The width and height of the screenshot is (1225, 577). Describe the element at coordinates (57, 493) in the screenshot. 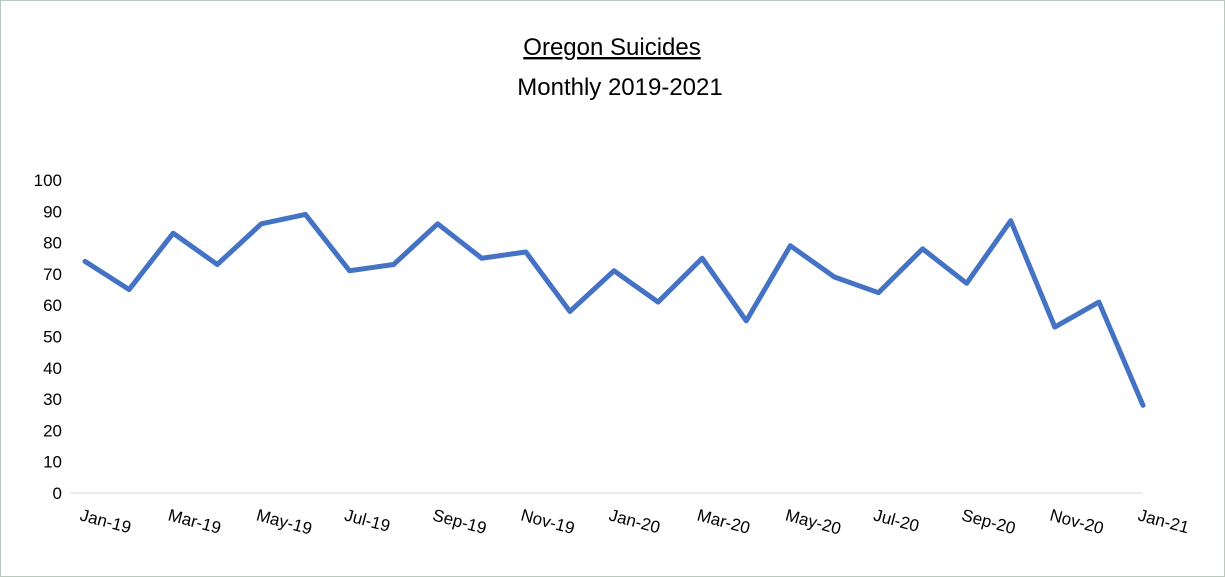

I see `y-tick-label: 0` at that location.